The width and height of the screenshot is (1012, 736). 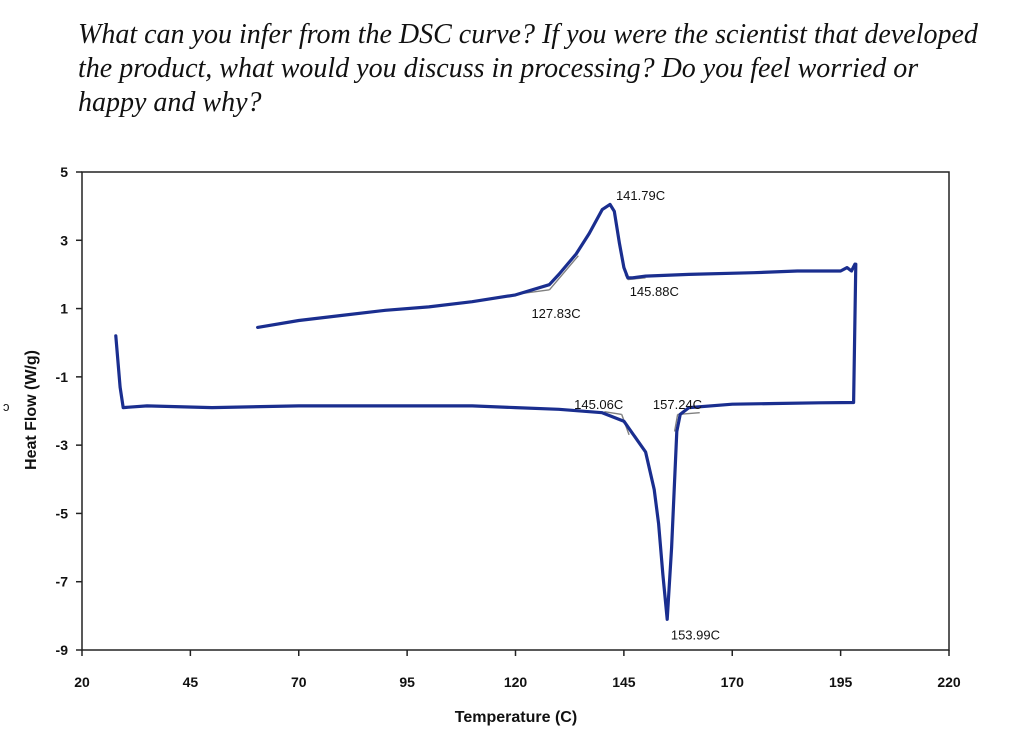 What do you see at coordinates (949, 682) in the screenshot?
I see `x-tick-label: 220` at bounding box center [949, 682].